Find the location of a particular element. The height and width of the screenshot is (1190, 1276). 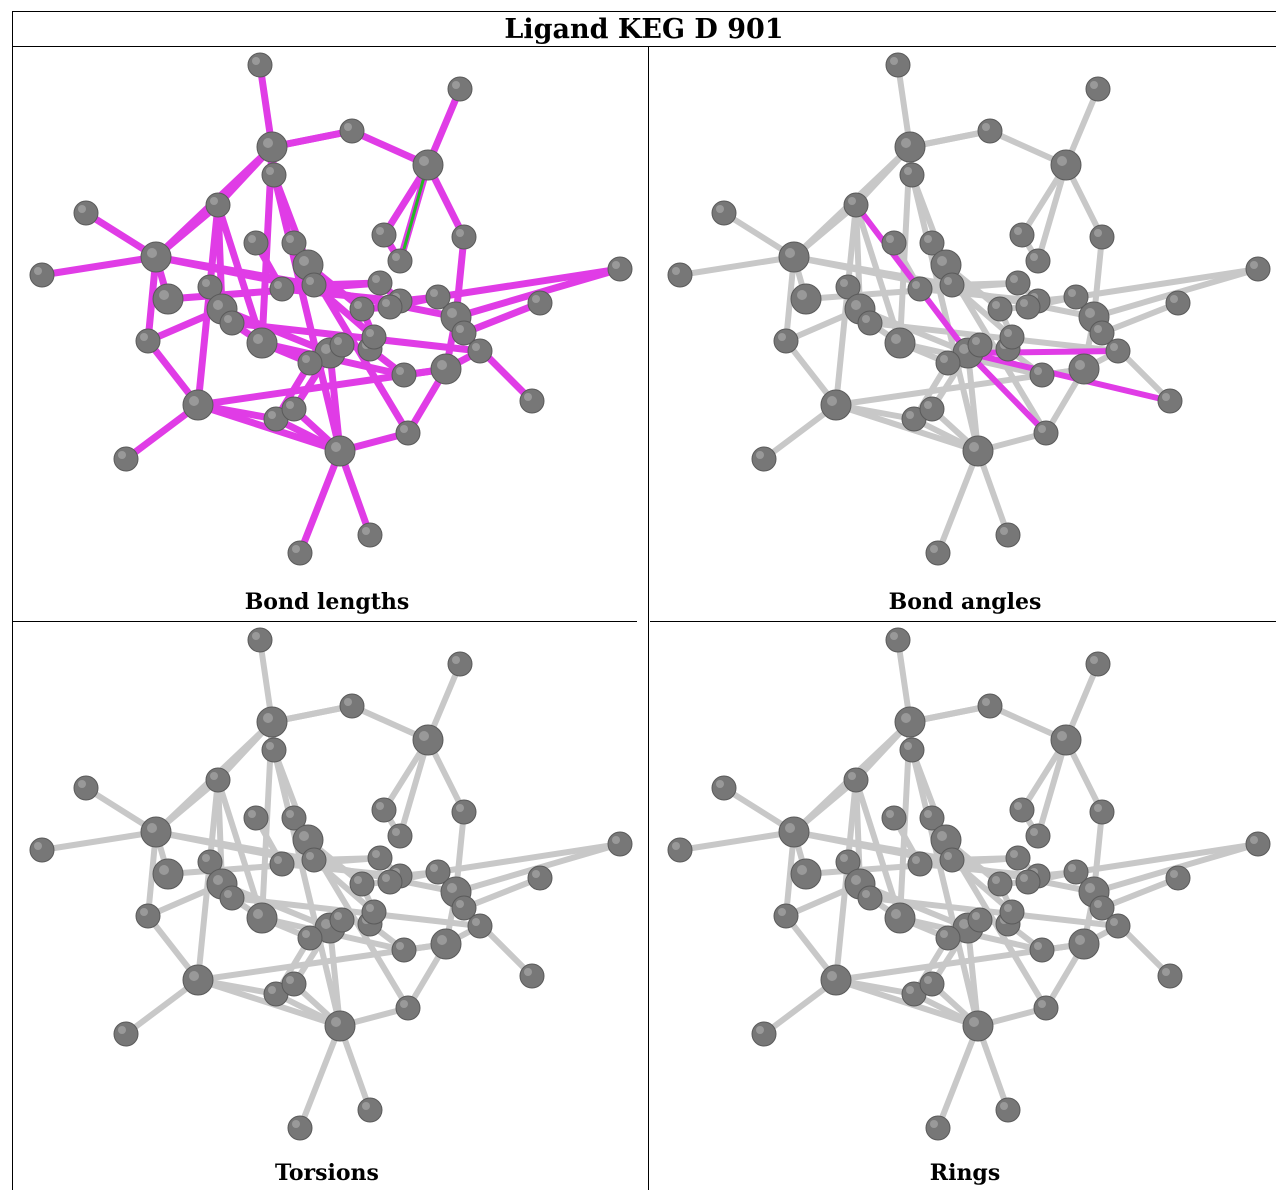

panel-caption: Rings is located at coordinates (965, 1173).